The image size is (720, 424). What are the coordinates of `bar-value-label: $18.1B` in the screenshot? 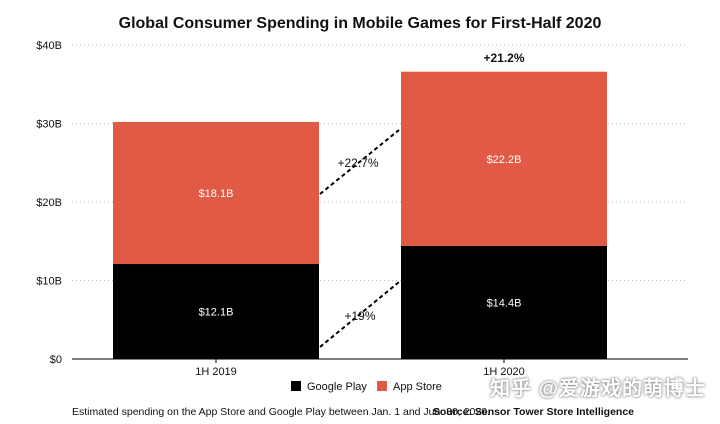 It's located at (216, 194).